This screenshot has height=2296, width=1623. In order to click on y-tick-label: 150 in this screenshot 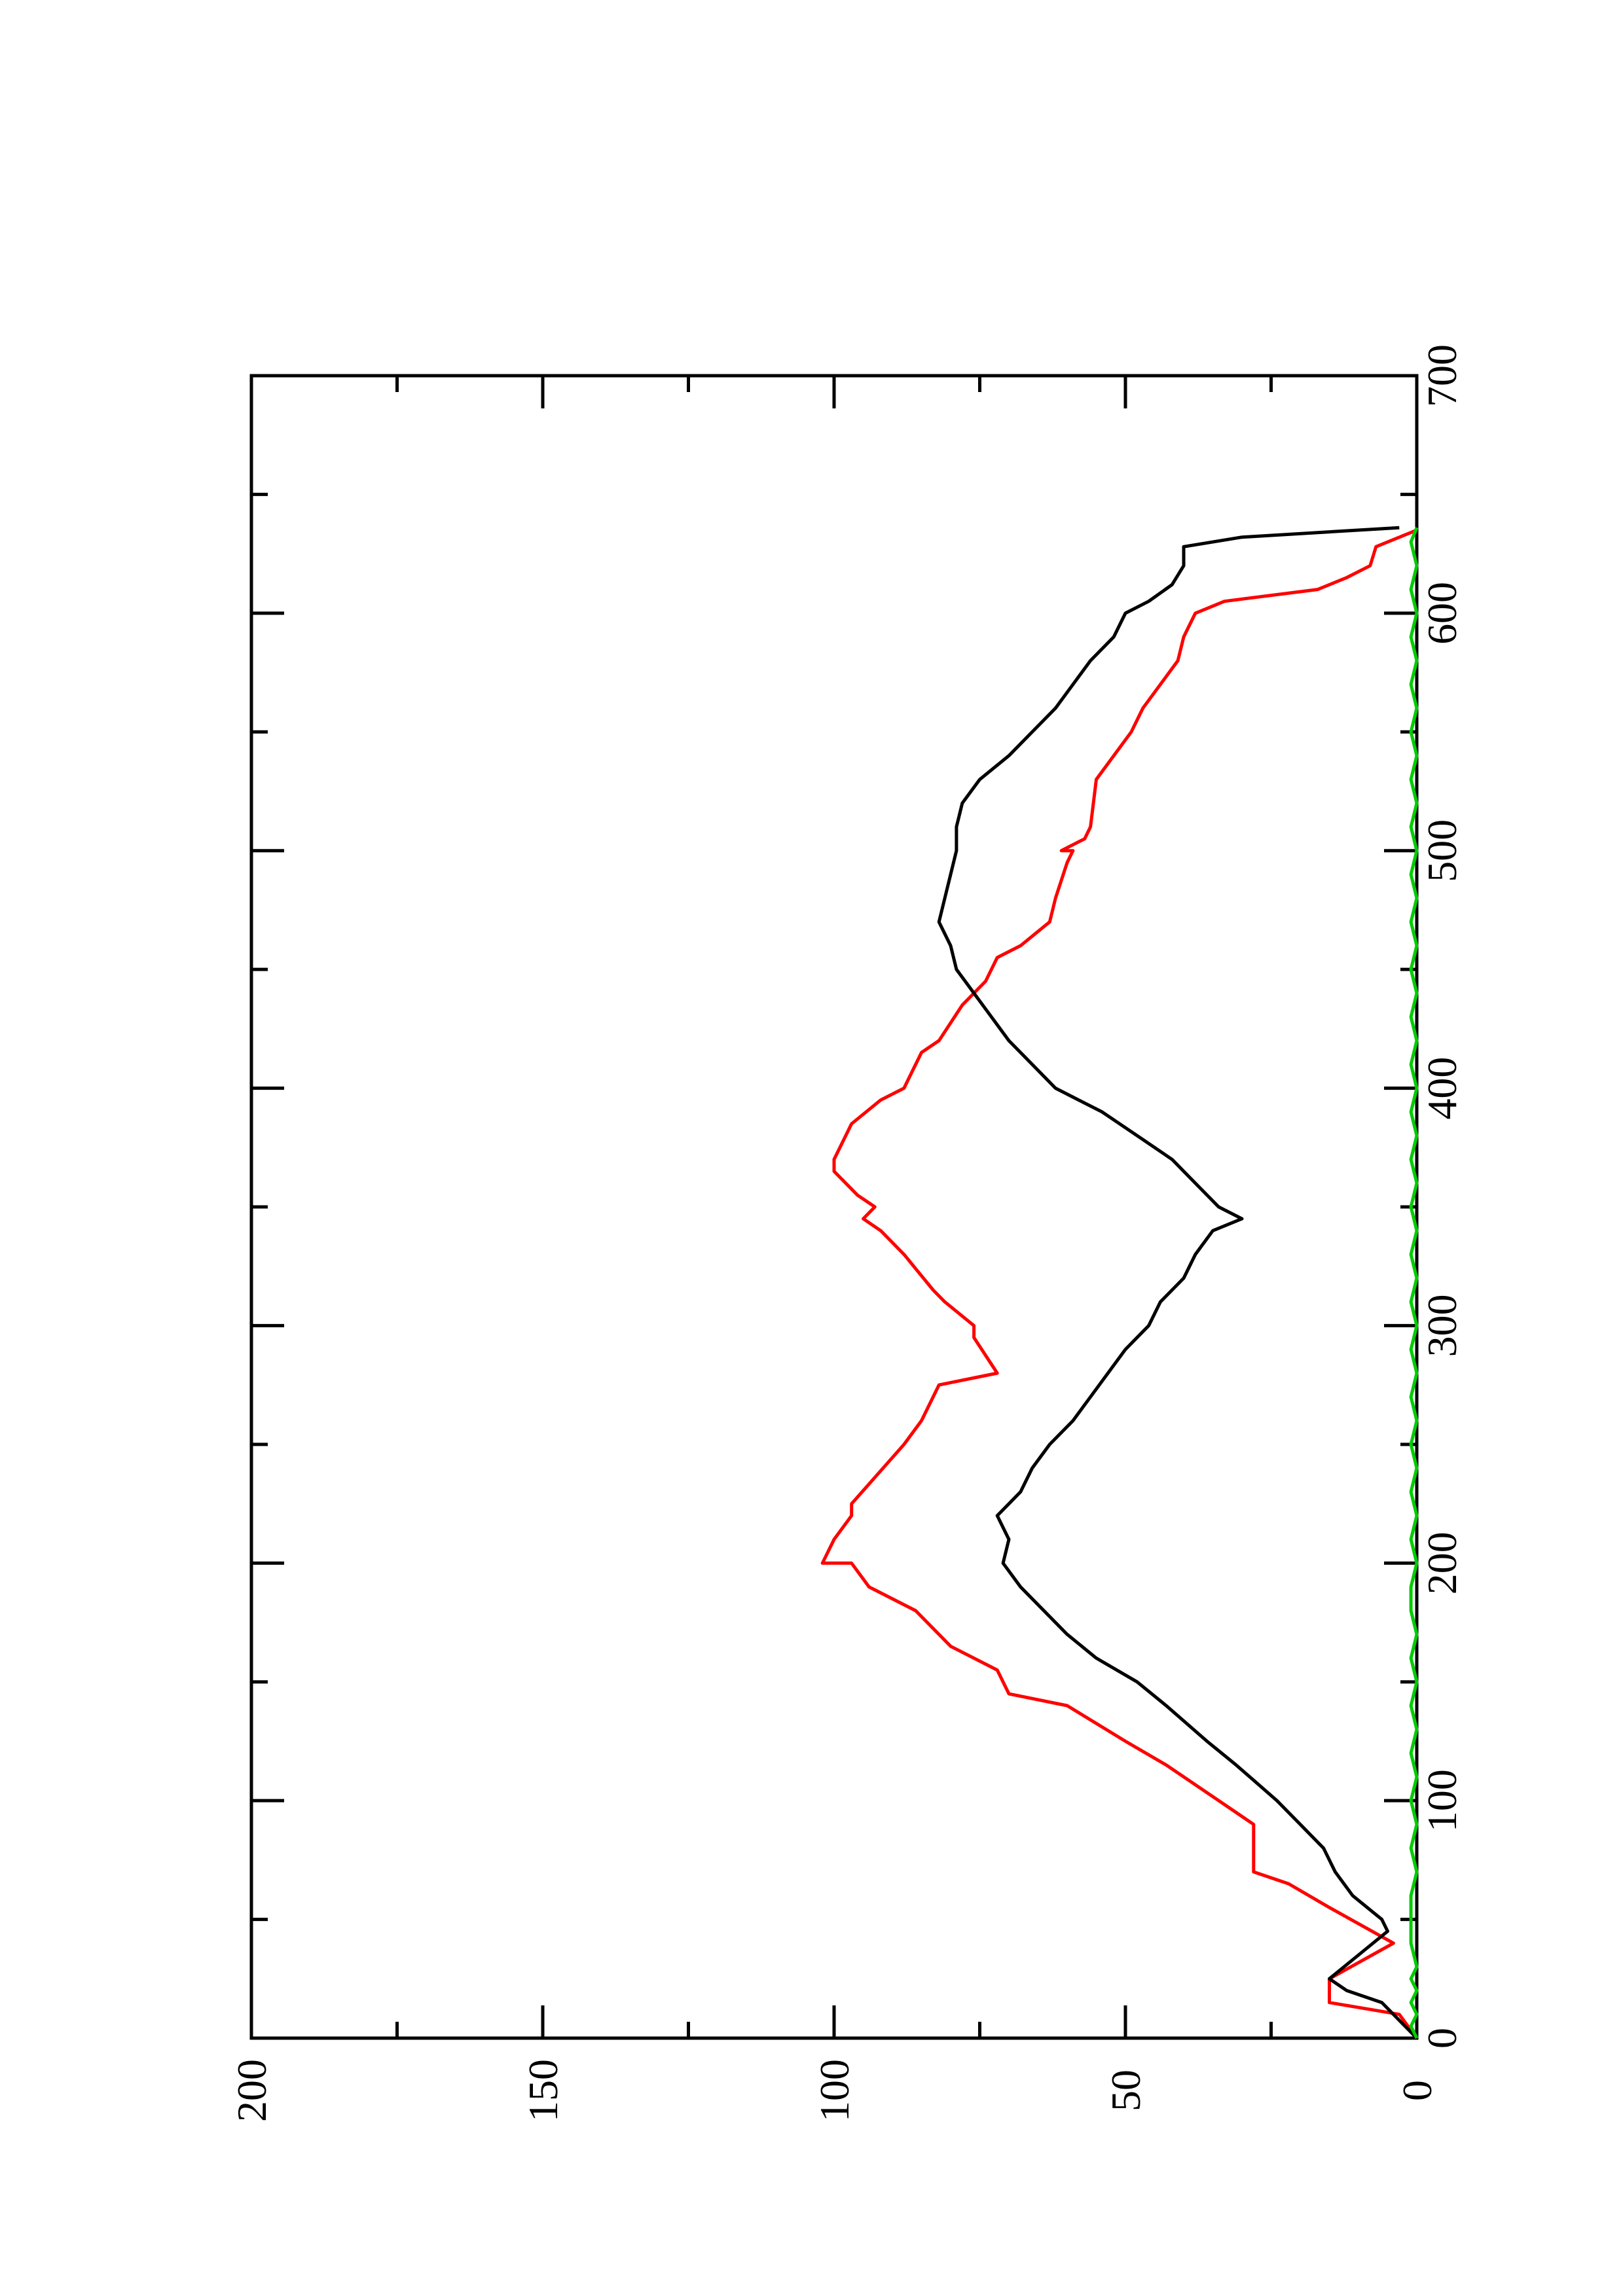, I will do `click(543, 2090)`.